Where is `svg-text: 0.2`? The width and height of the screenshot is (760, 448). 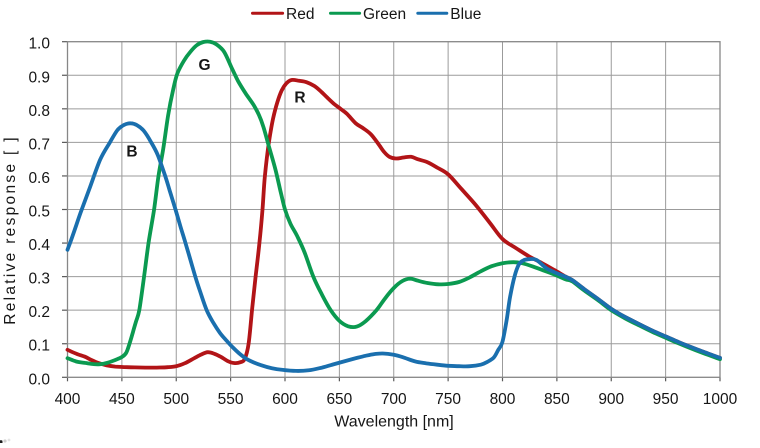
svg-text: 0.2 is located at coordinates (39, 312).